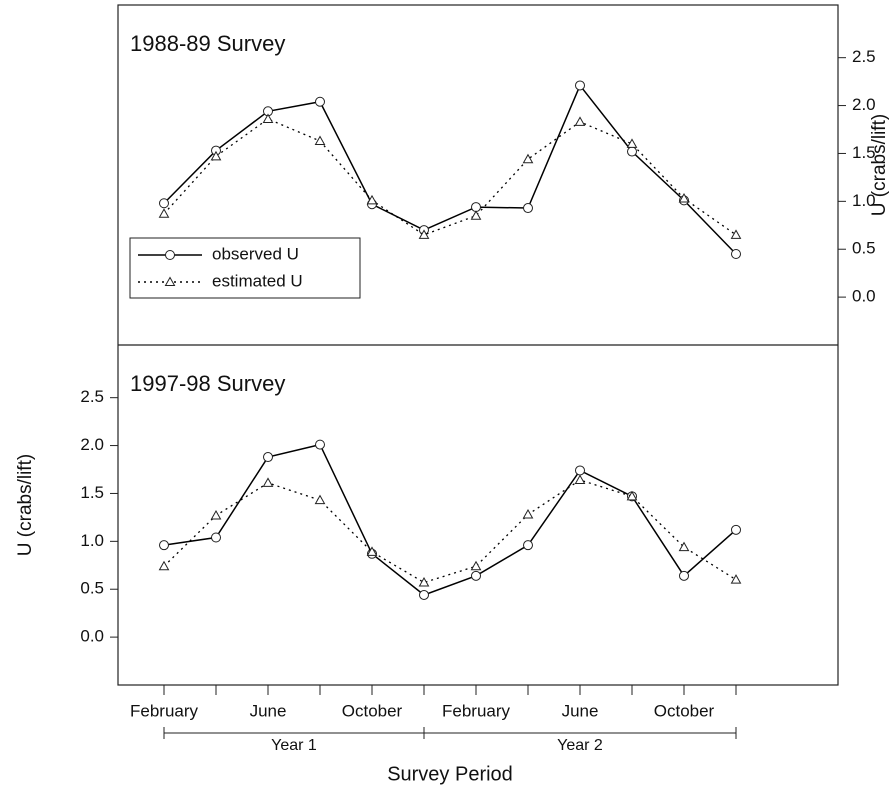  Describe the element at coordinates (450, 774) in the screenshot. I see `x-axis-title: Survey Period` at that location.